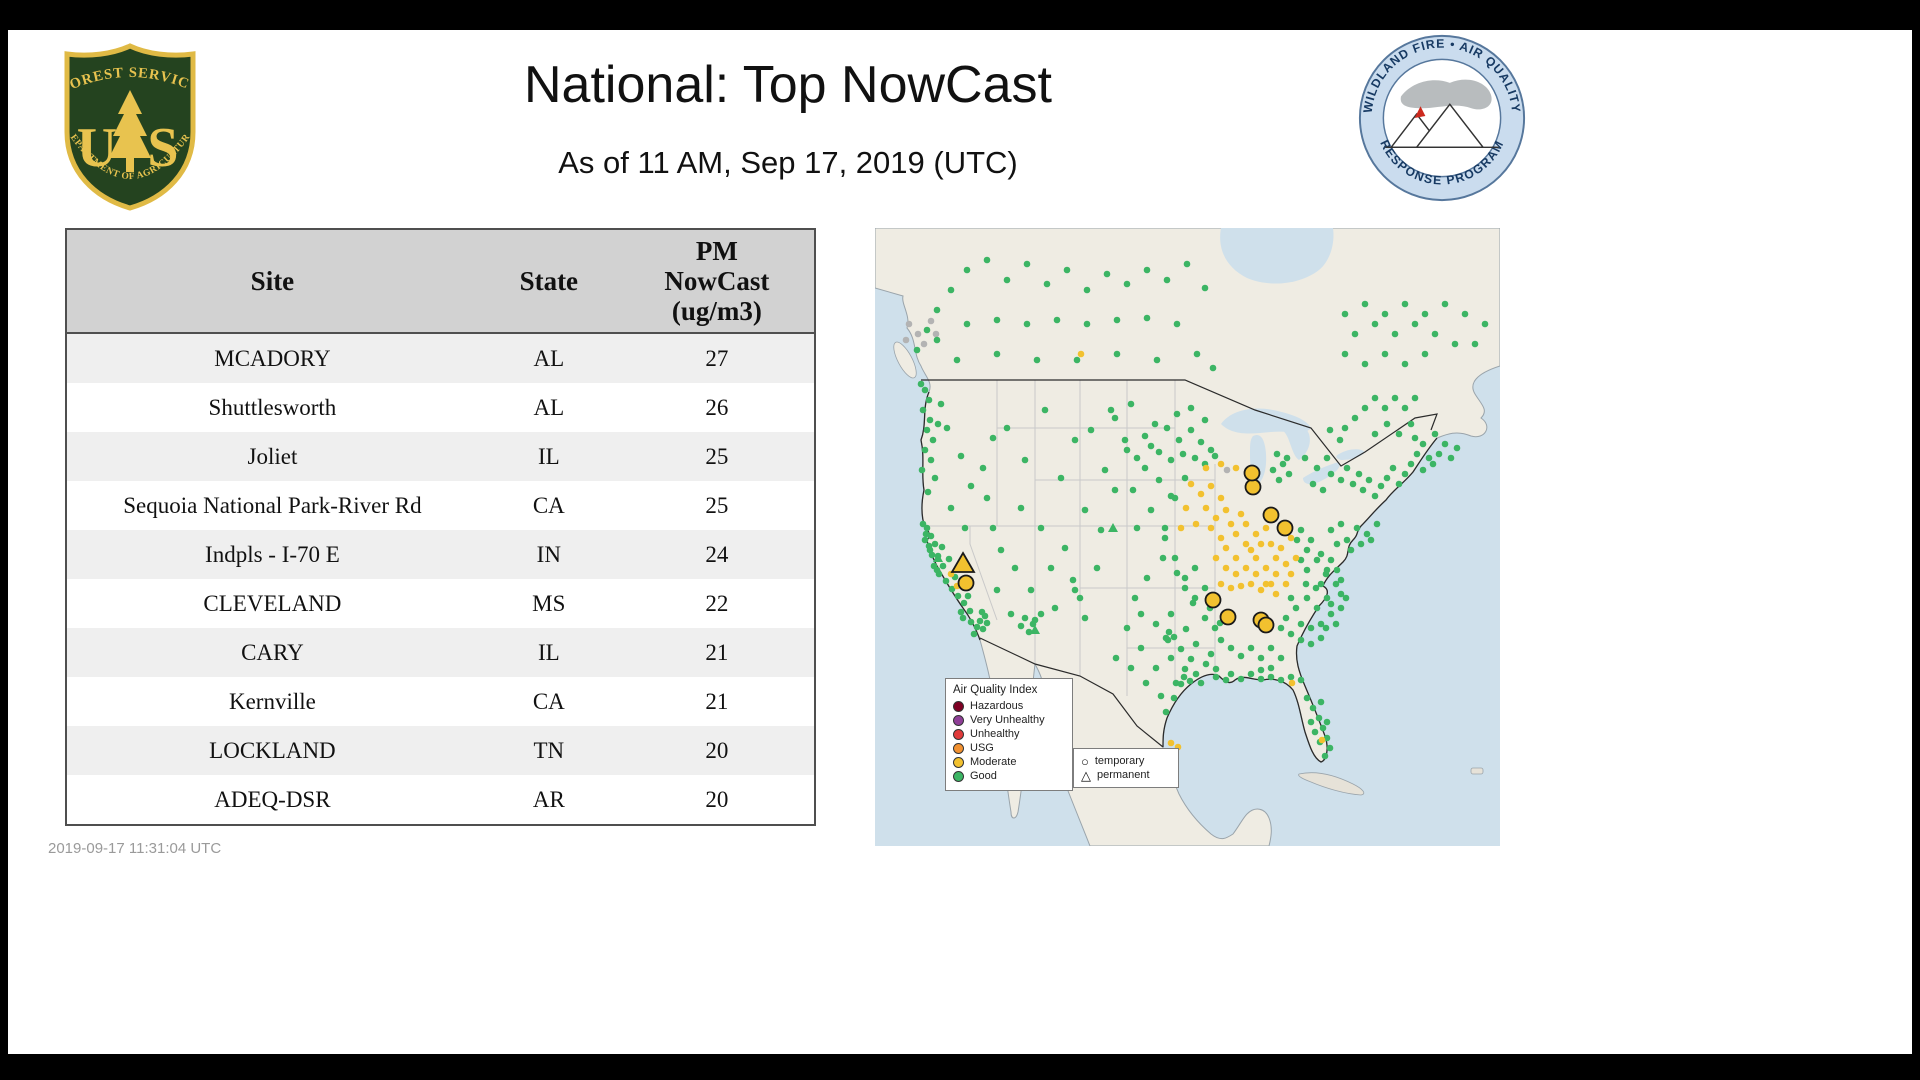 Image resolution: width=1920 pixels, height=1080 pixels. Describe the element at coordinates (440, 358) in the screenshot. I see `table-row: MCADORY AL 27` at that location.